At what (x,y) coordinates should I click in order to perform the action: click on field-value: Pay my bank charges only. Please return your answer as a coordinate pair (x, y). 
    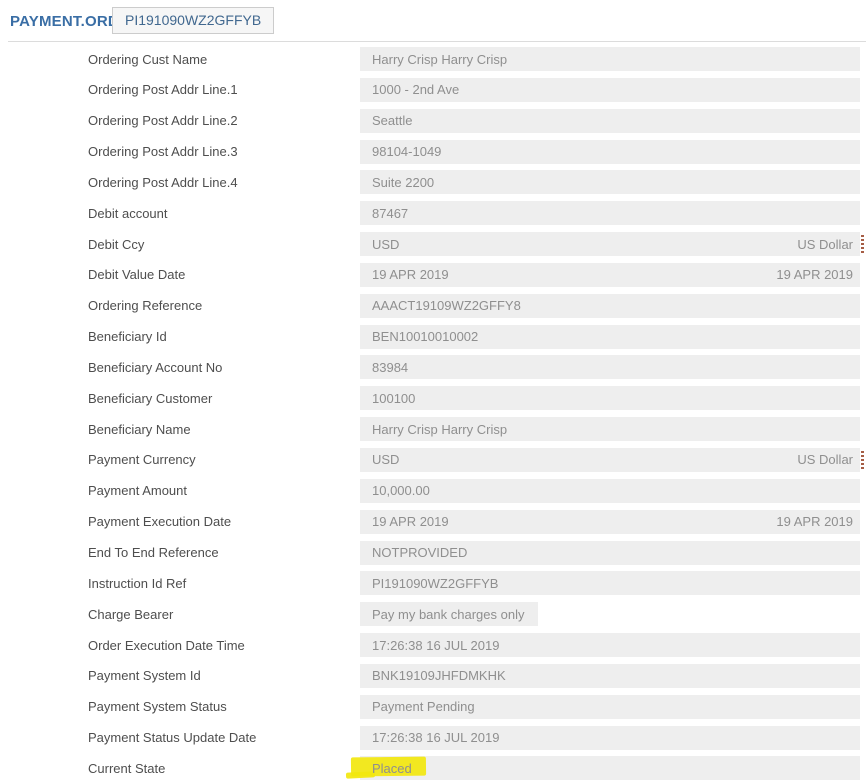
    Looking at the image, I should click on (449, 614).